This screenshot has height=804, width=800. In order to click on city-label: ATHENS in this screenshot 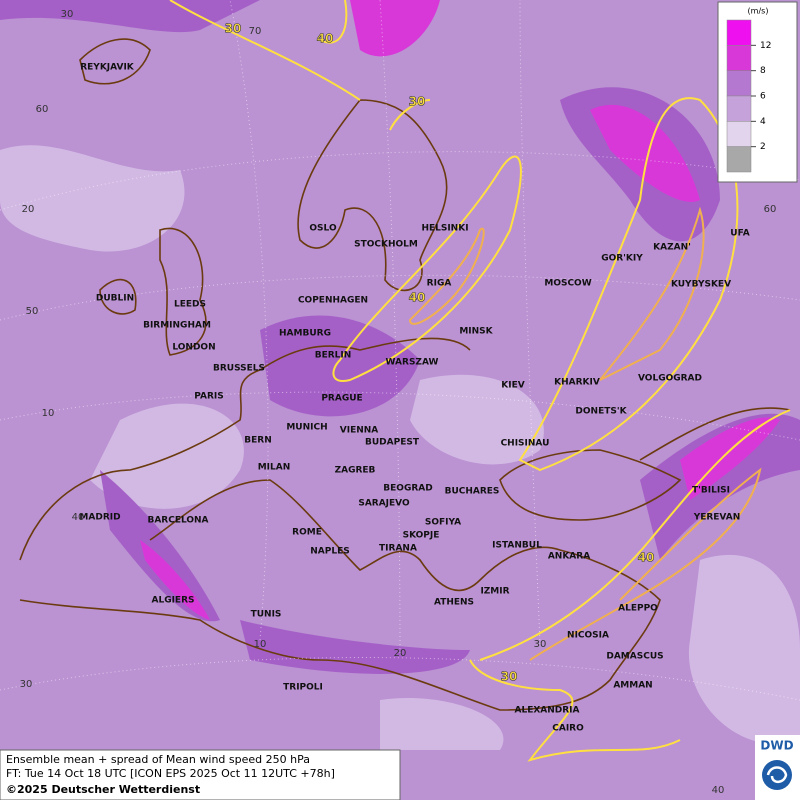, I will do `click(454, 603)`.